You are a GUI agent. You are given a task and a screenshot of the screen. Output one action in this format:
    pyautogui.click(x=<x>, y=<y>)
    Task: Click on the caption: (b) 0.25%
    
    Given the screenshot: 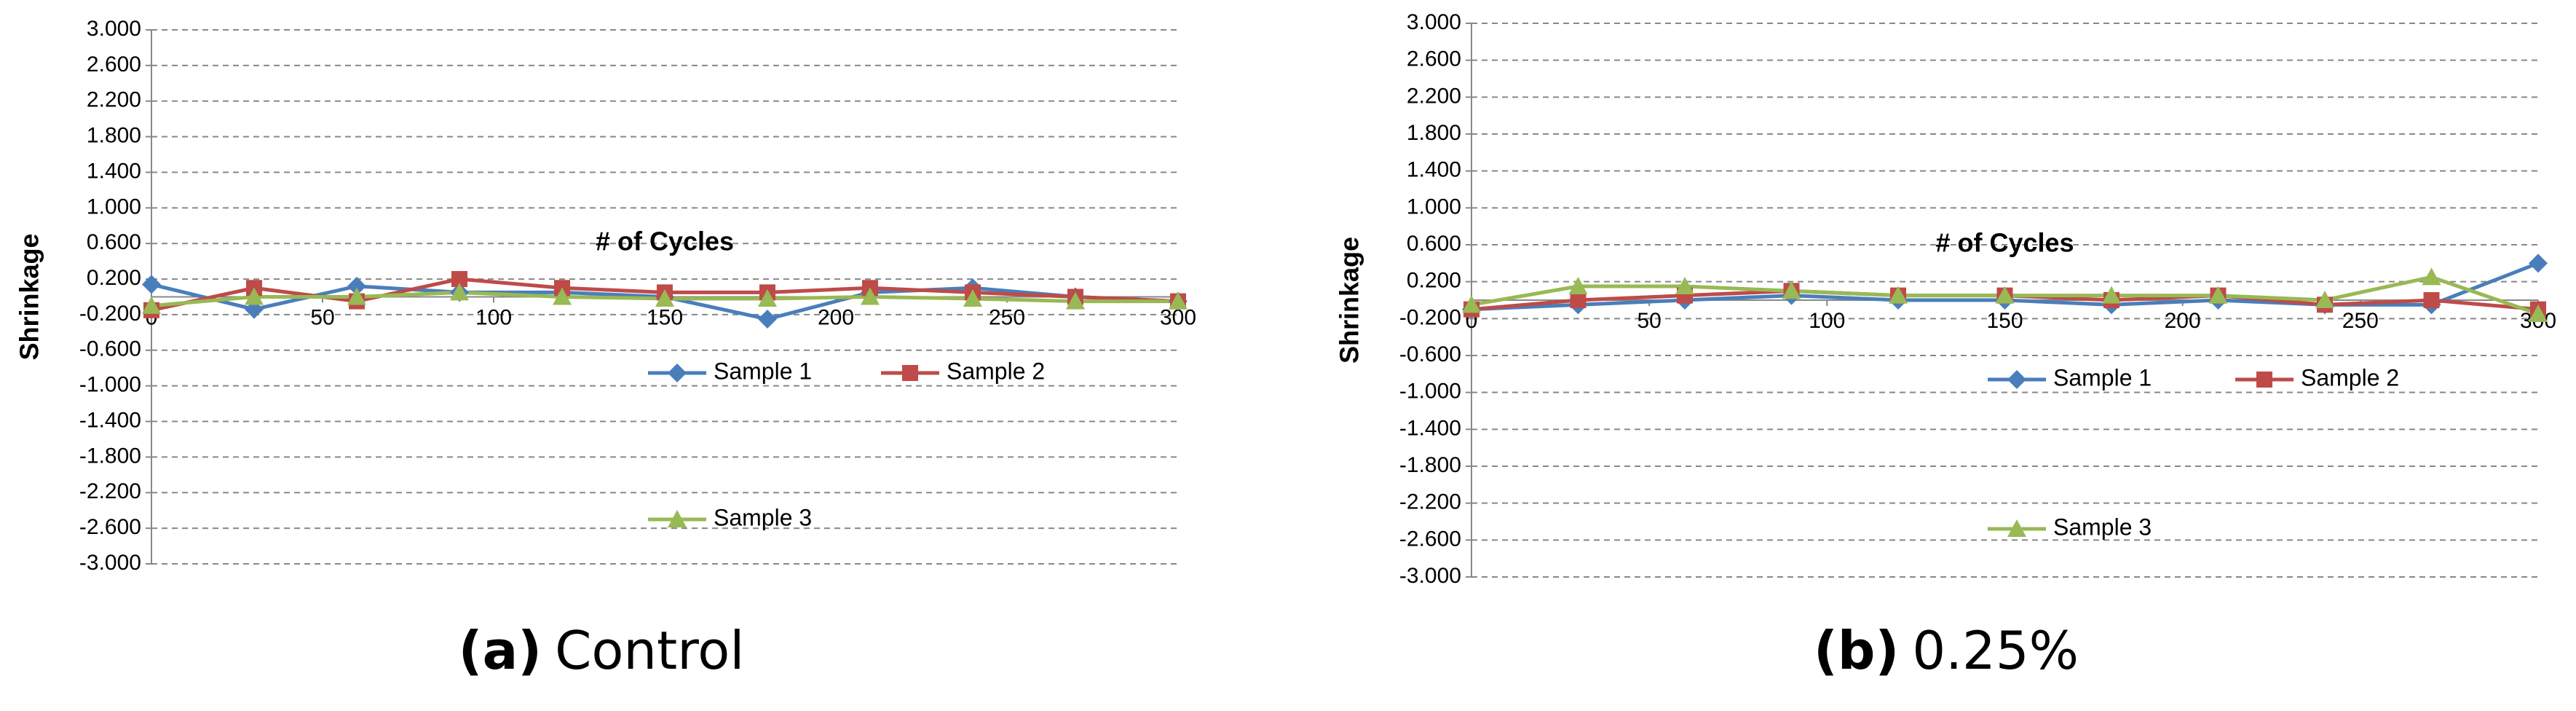 What is the action you would take?
    pyautogui.click(x=1946, y=650)
    